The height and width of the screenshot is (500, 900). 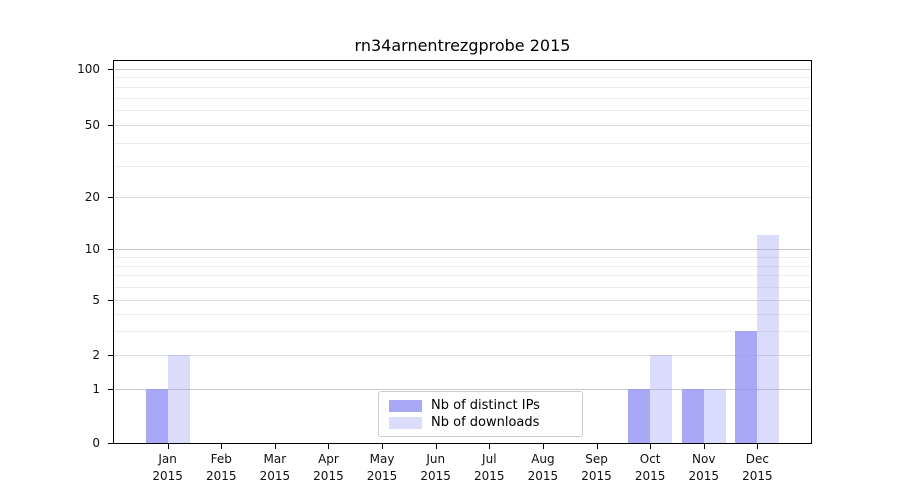 What do you see at coordinates (435, 467) in the screenshot?
I see `x-tick-label: Jun 2015` at bounding box center [435, 467].